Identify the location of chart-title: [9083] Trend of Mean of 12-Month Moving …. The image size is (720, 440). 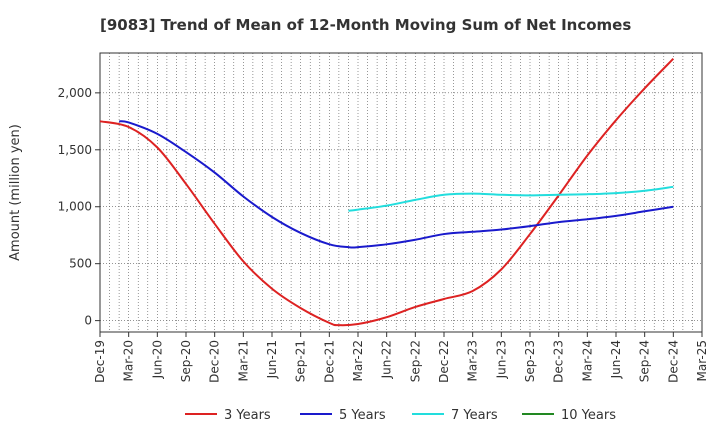
(365, 25).